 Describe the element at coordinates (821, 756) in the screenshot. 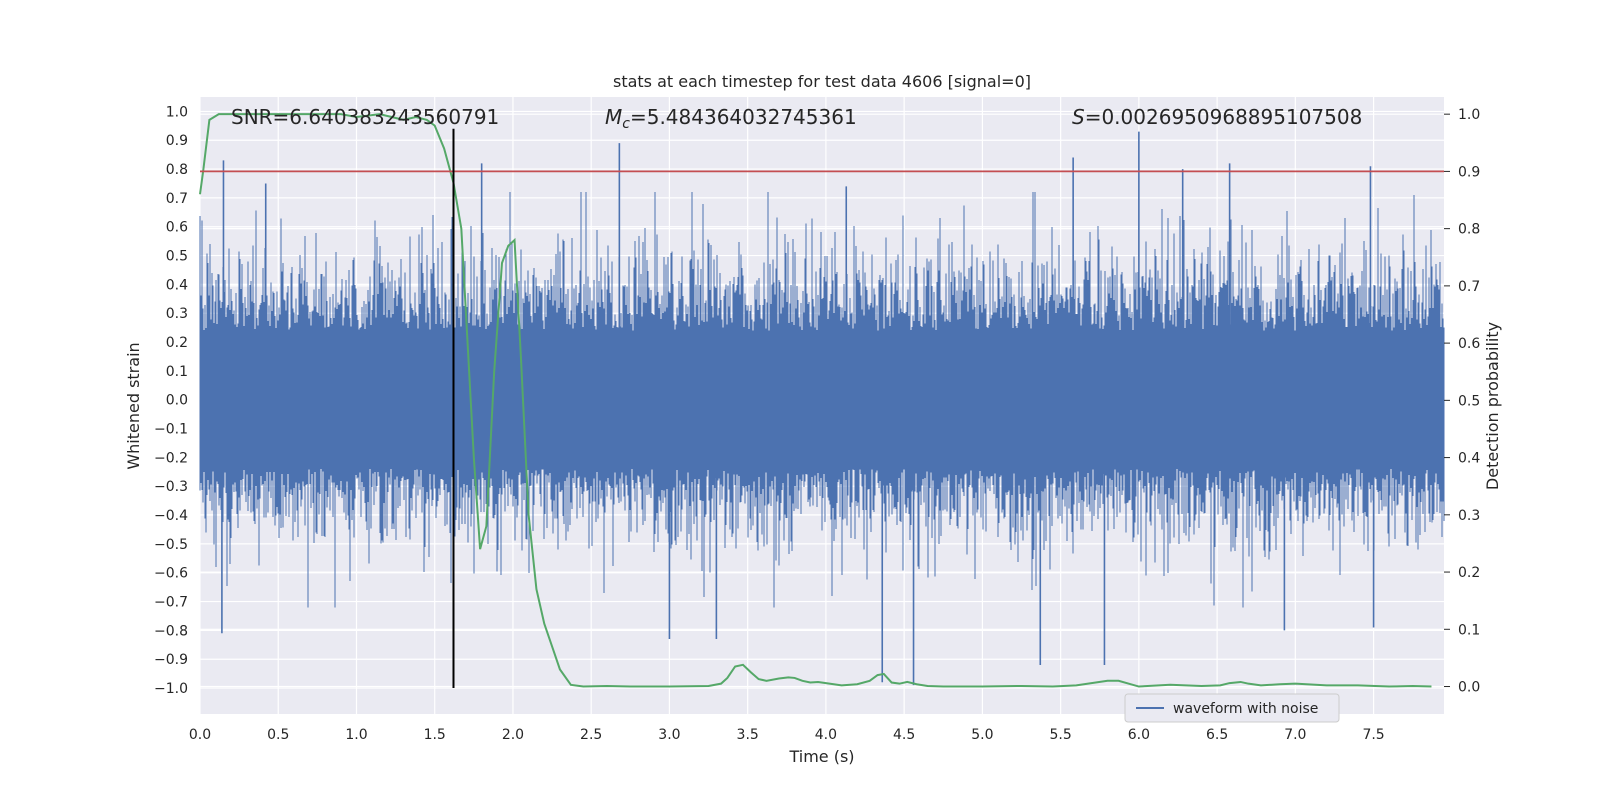

I see `x-axis-label: Time (s)` at that location.